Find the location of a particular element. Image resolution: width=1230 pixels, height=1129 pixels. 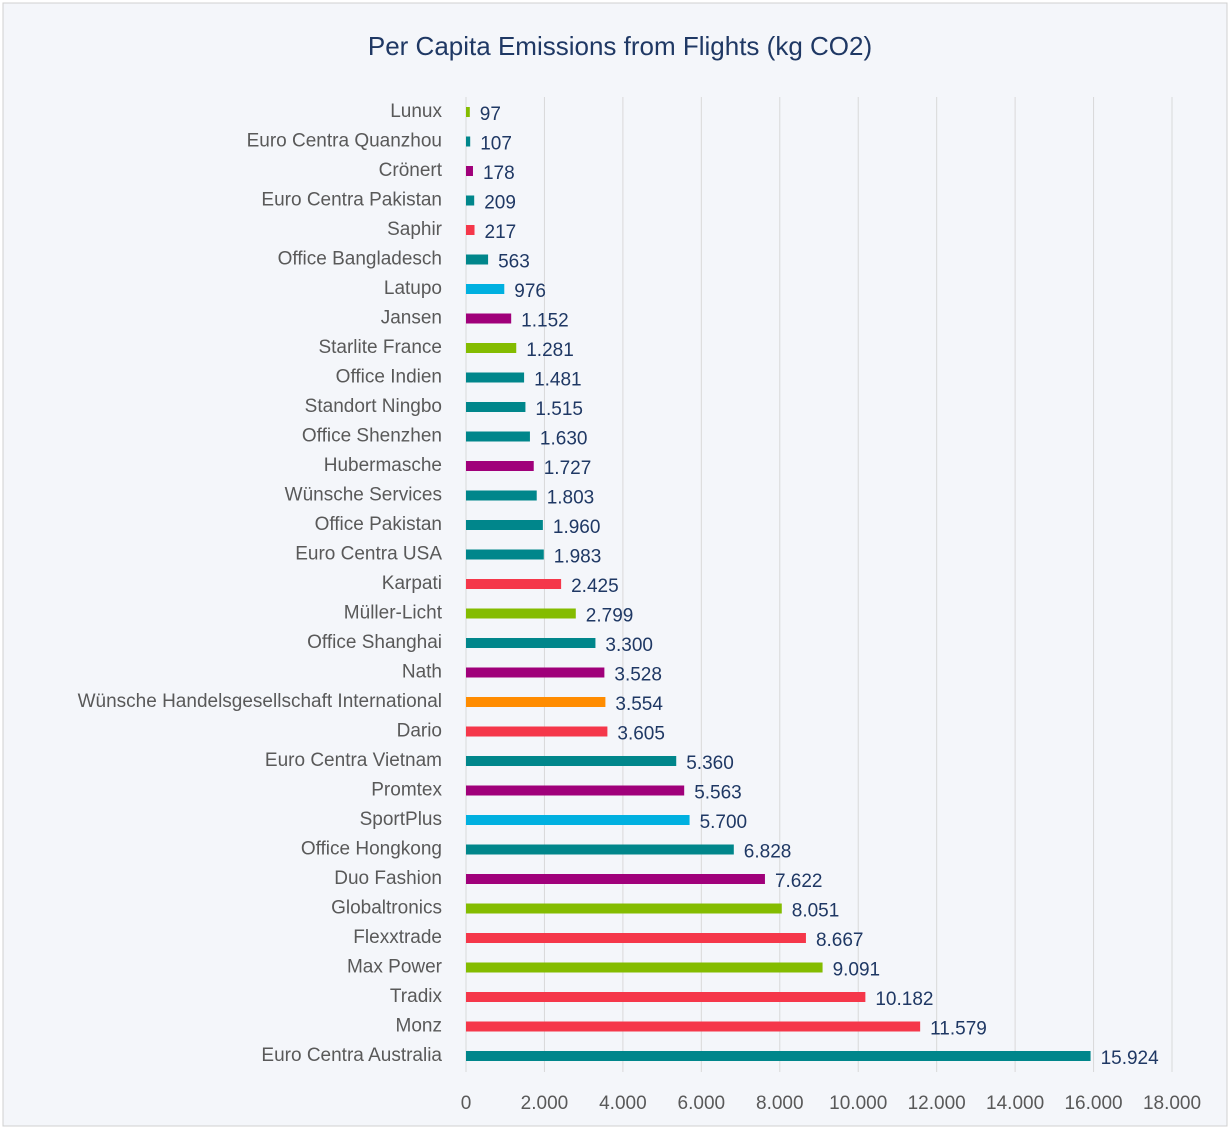

data-label: 3.554 is located at coordinates (639, 704).